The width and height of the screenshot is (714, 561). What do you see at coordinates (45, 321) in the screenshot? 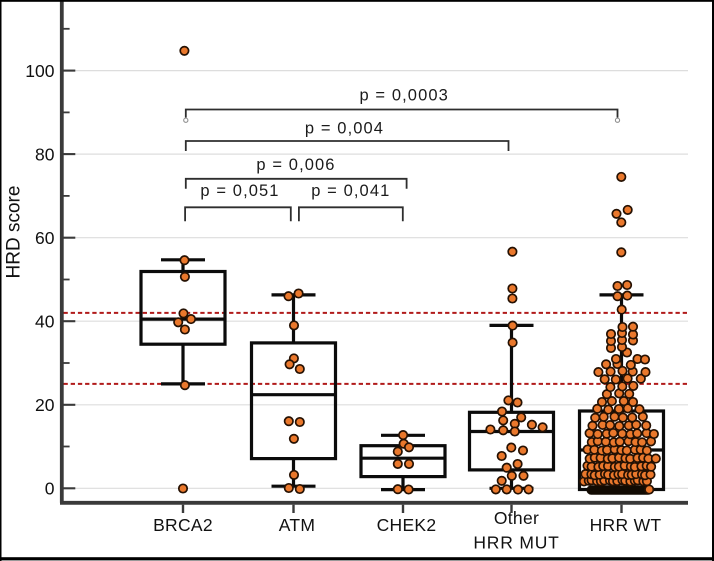
I see `svg-text: 40` at bounding box center [45, 321].